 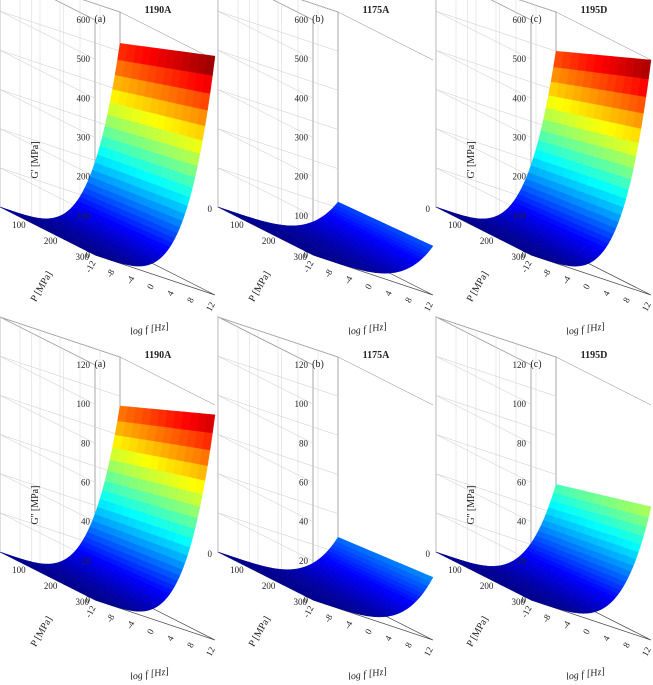 What do you see at coordinates (594, 355) in the screenshot?
I see `panel-title: 1195D` at bounding box center [594, 355].